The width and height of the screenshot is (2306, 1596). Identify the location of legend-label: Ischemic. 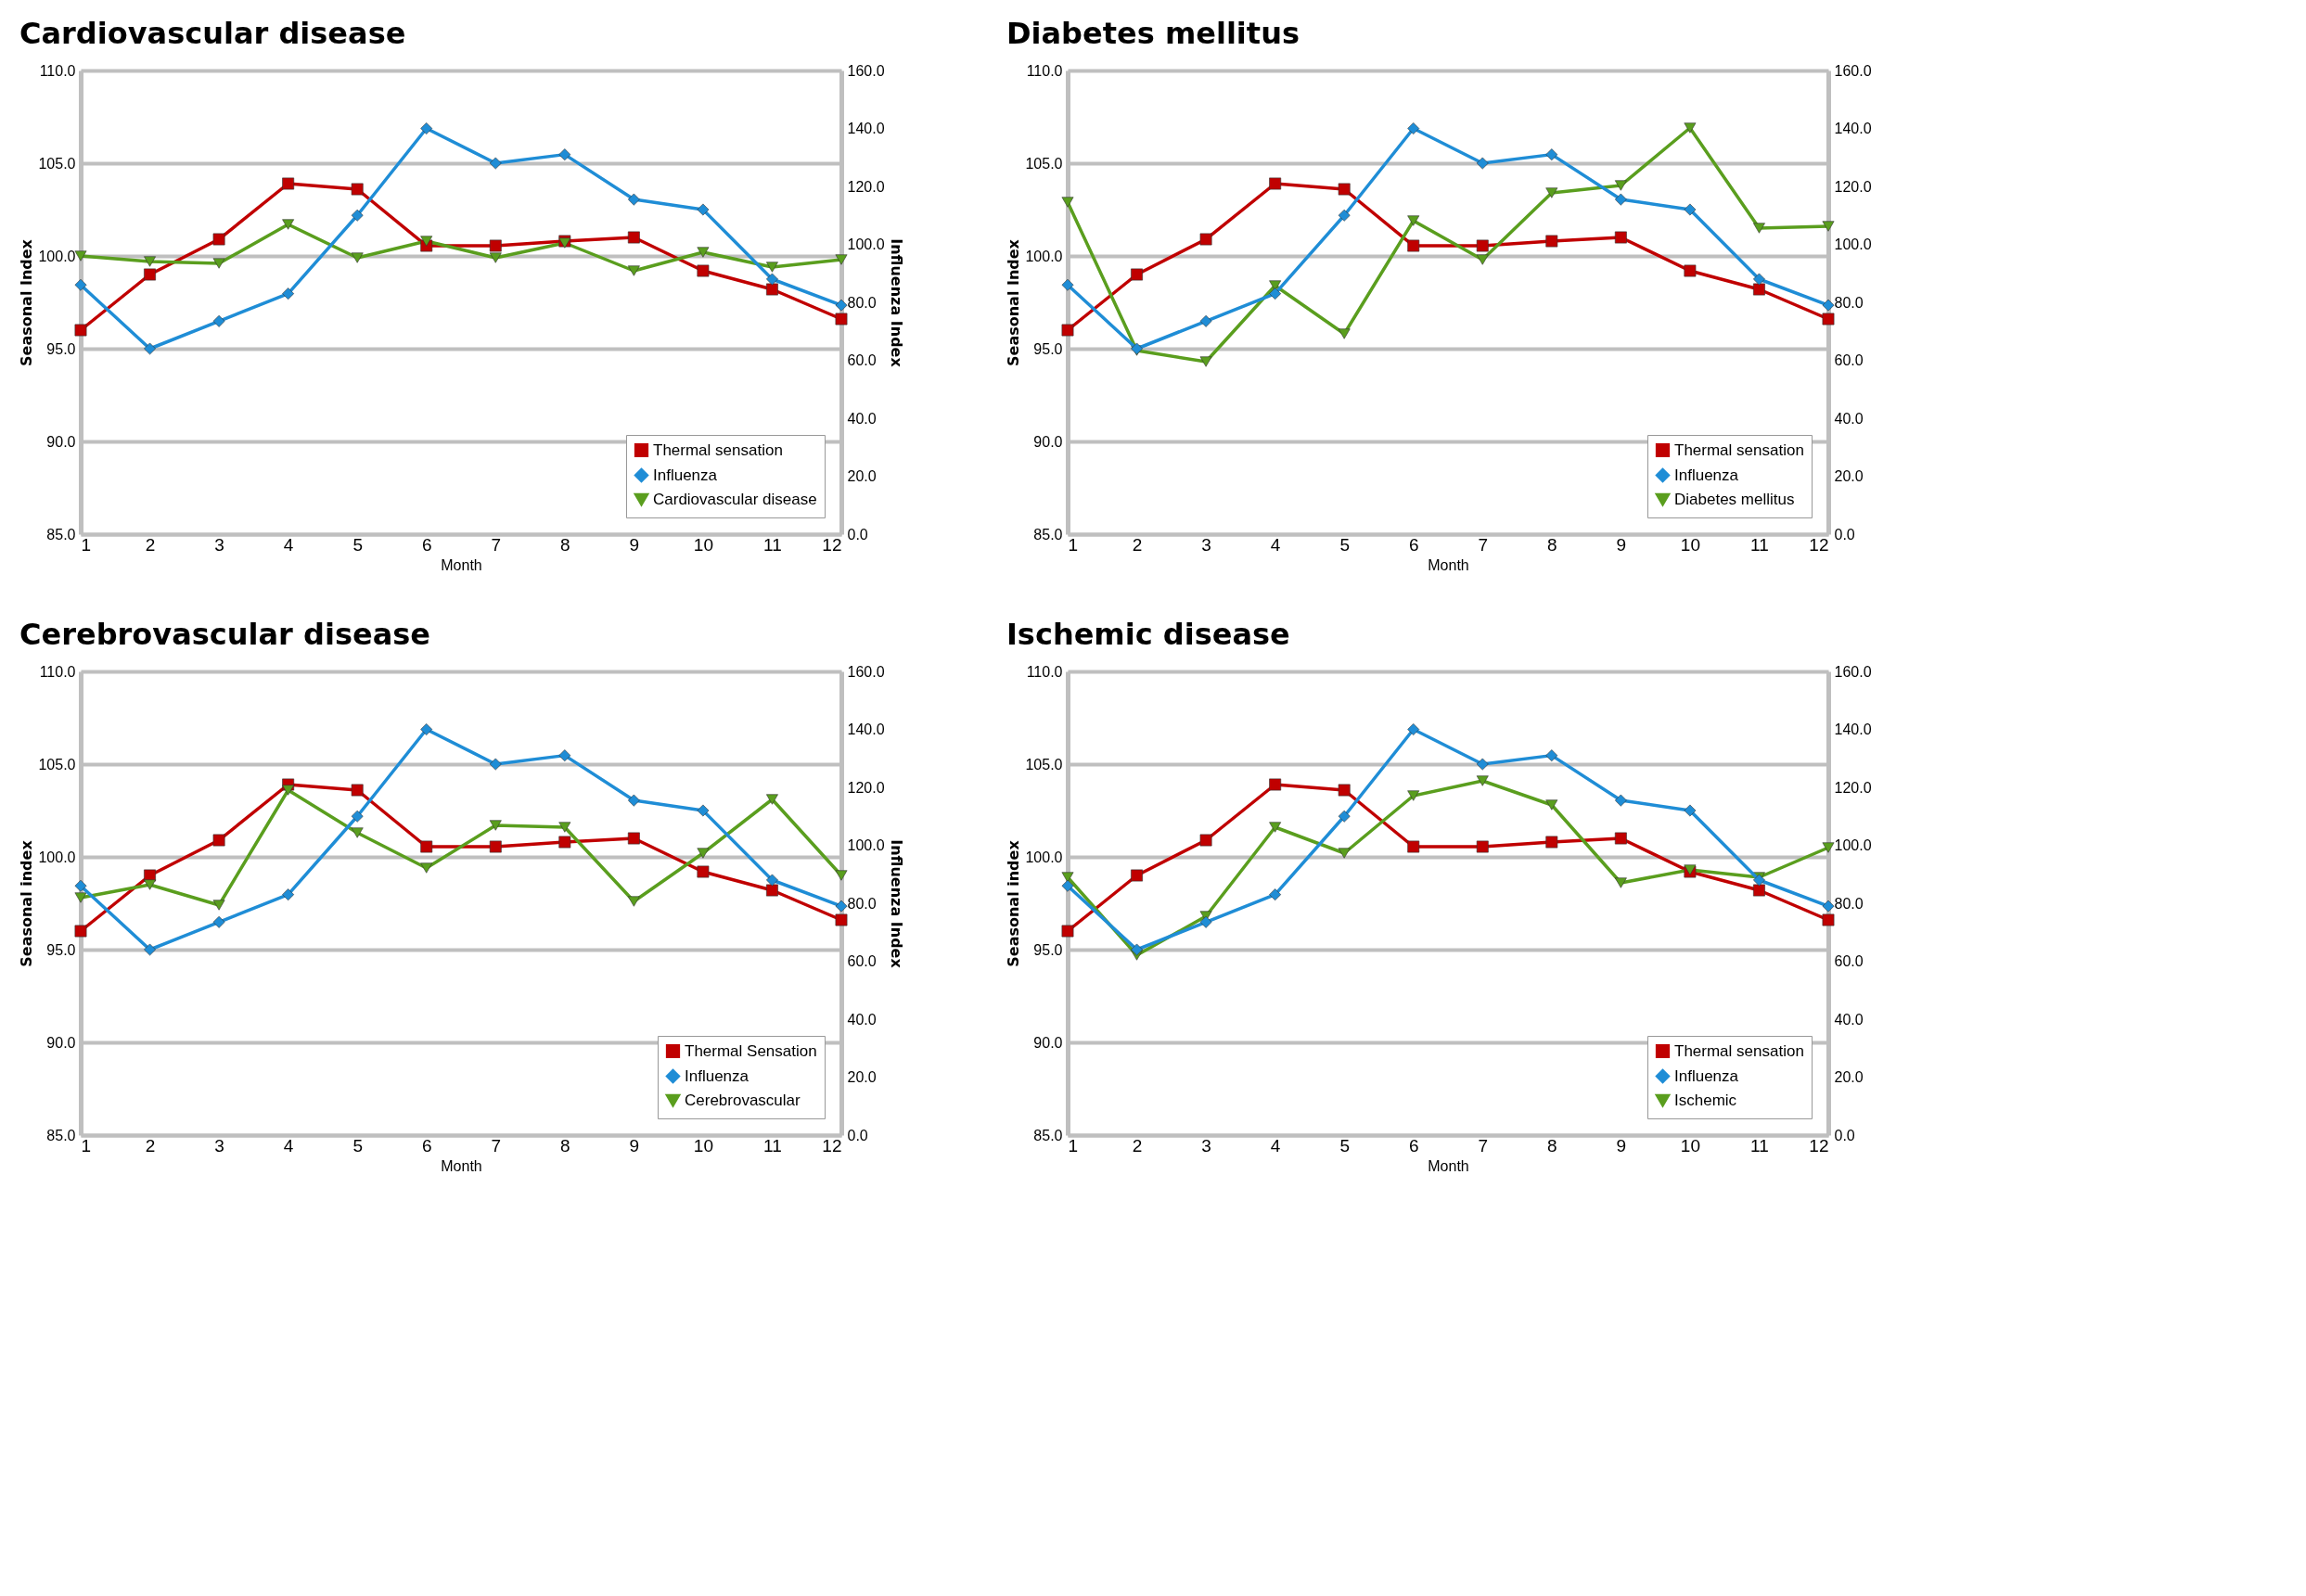
(1705, 1100).